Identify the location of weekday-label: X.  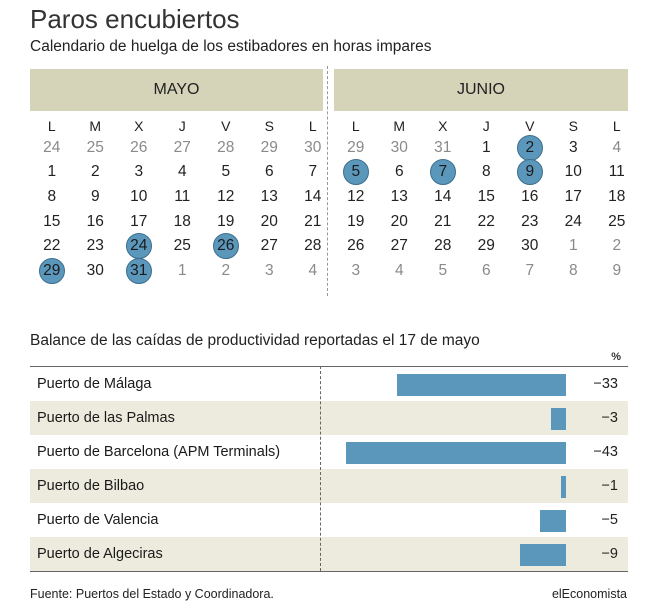
(139, 126).